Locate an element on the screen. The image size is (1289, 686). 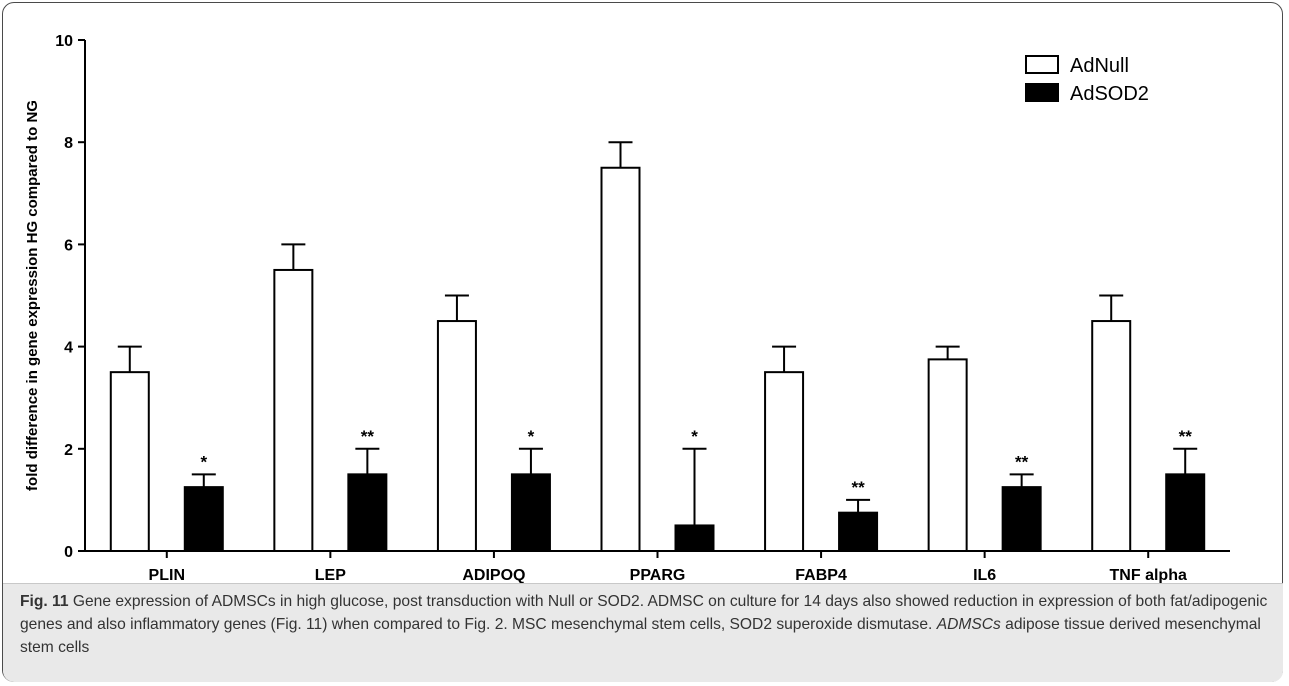
y-tick-label: 10 is located at coordinates (64, 41).